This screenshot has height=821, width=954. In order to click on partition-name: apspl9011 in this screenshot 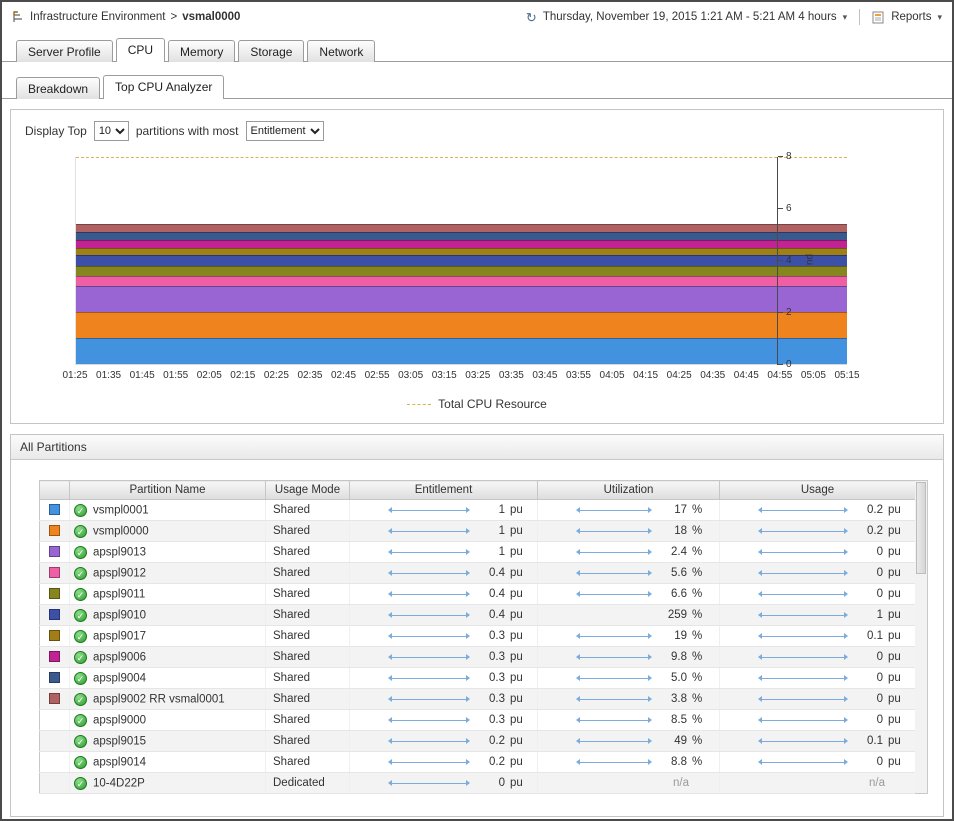, I will do `click(119, 594)`.